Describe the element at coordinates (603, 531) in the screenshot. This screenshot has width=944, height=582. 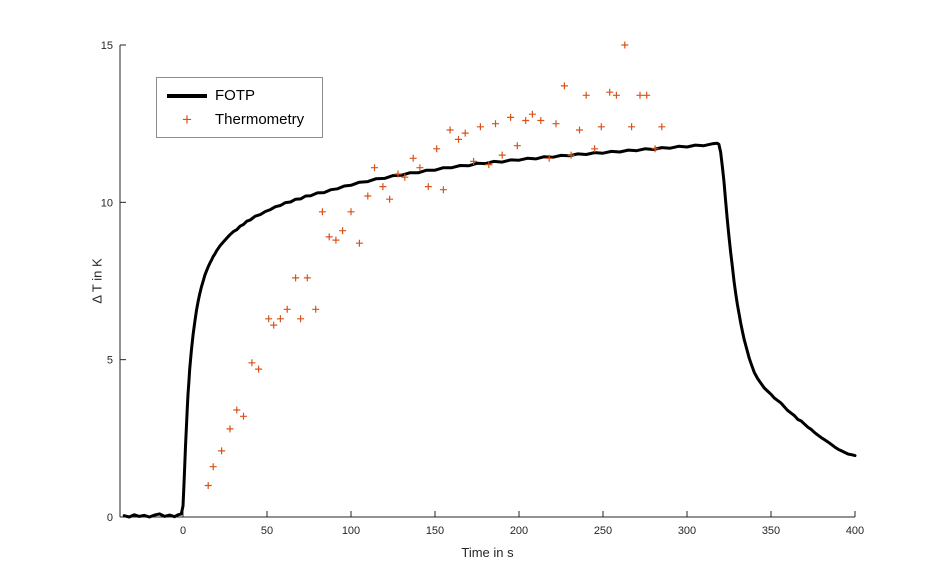
I see `x-tick-label: 250` at that location.